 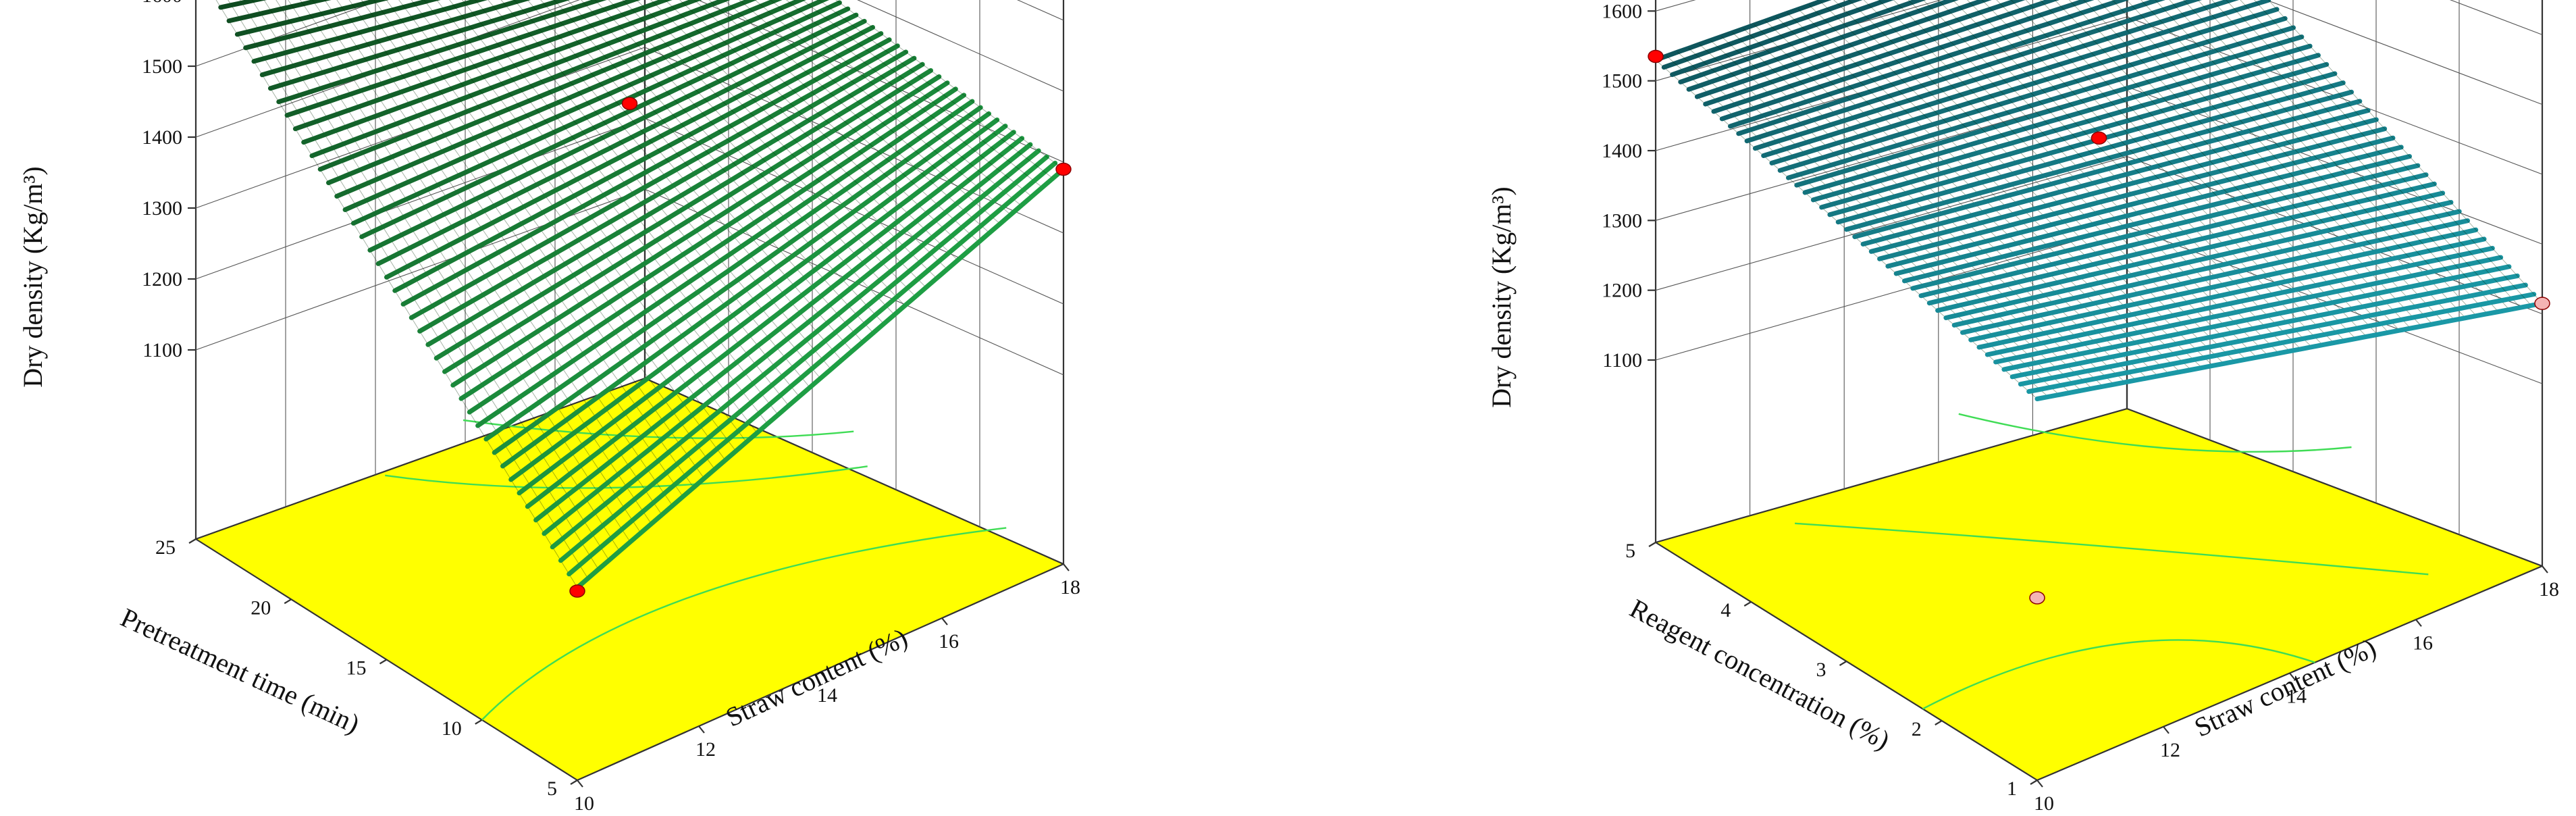 I want to click on x-tick-label: 25, so click(x=165, y=547).